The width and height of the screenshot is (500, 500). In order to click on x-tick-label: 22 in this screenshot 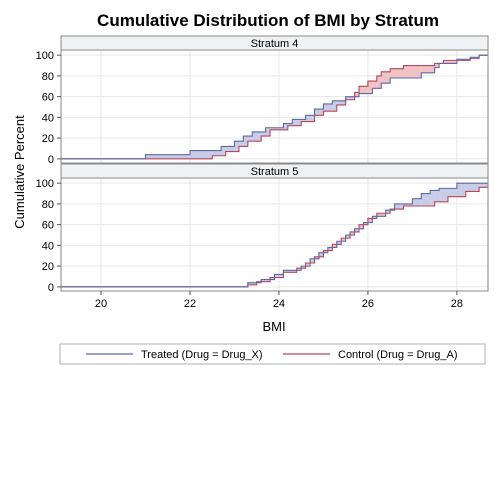, I will do `click(190, 304)`.